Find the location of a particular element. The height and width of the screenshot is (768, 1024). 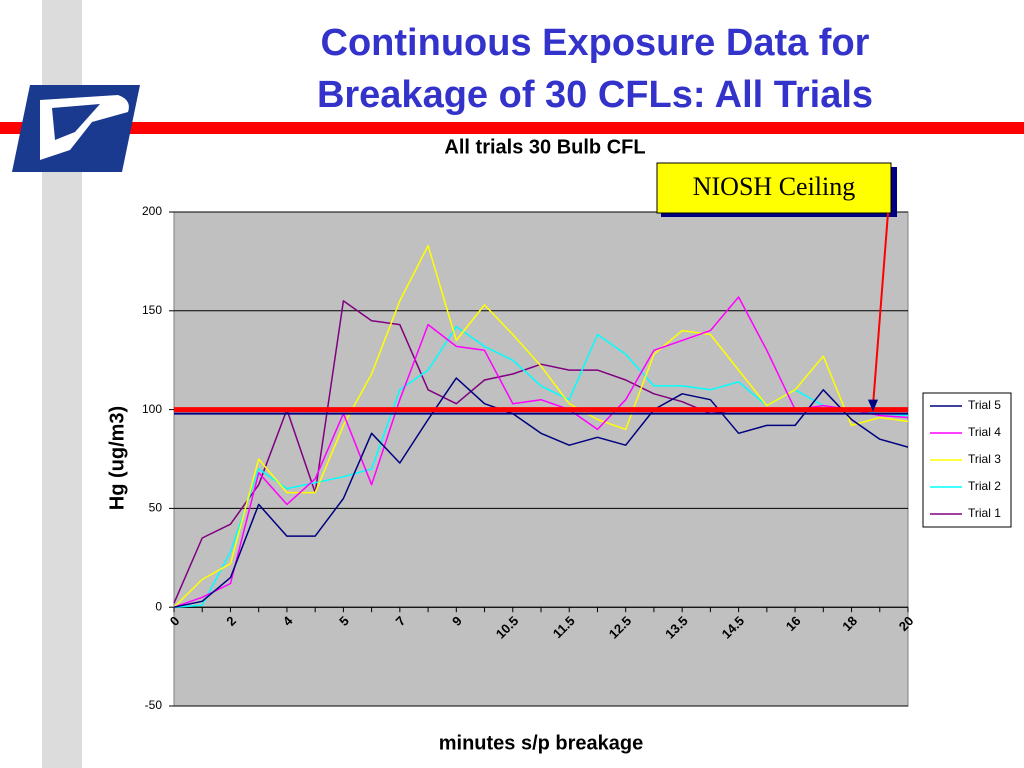

logo is located at coordinates (76, 128).